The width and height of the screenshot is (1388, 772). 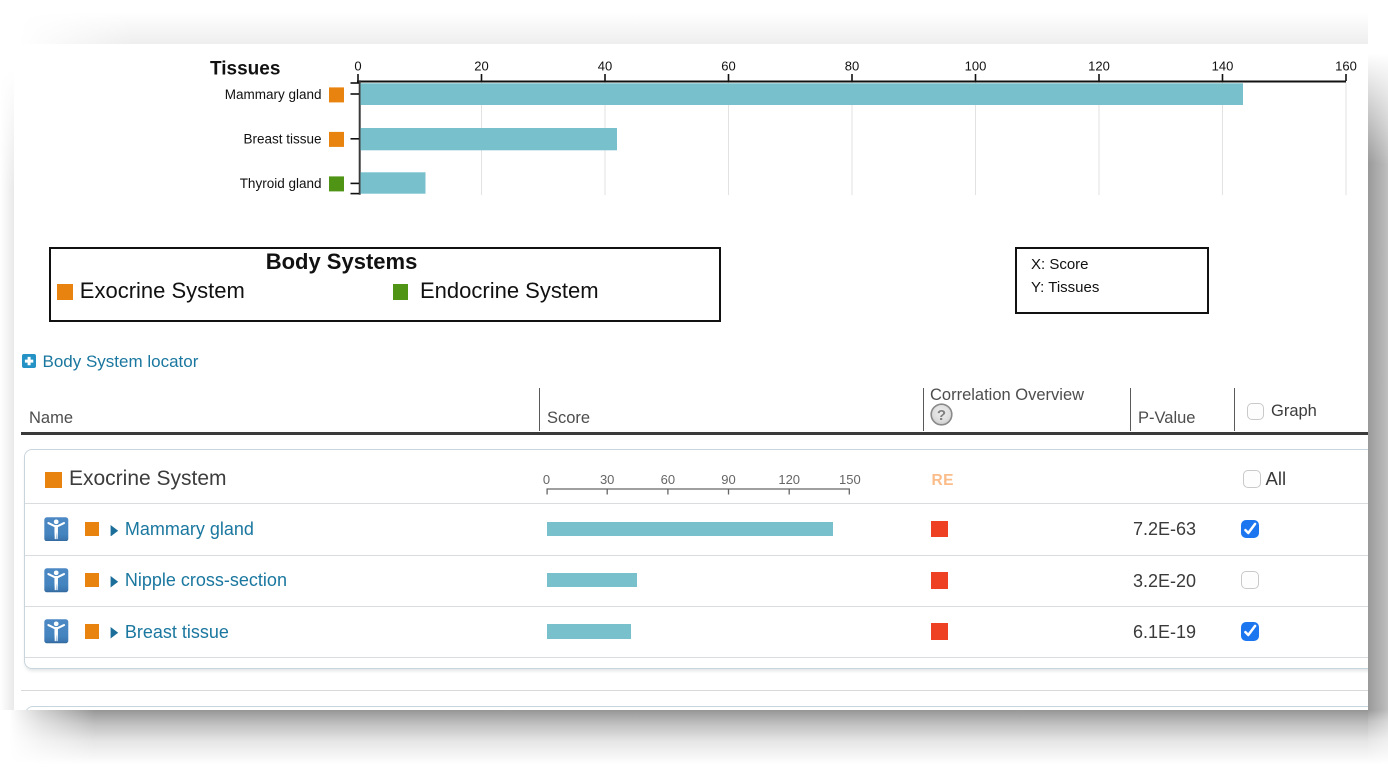 What do you see at coordinates (1223, 66) in the screenshot?
I see `svg-text: 140` at bounding box center [1223, 66].